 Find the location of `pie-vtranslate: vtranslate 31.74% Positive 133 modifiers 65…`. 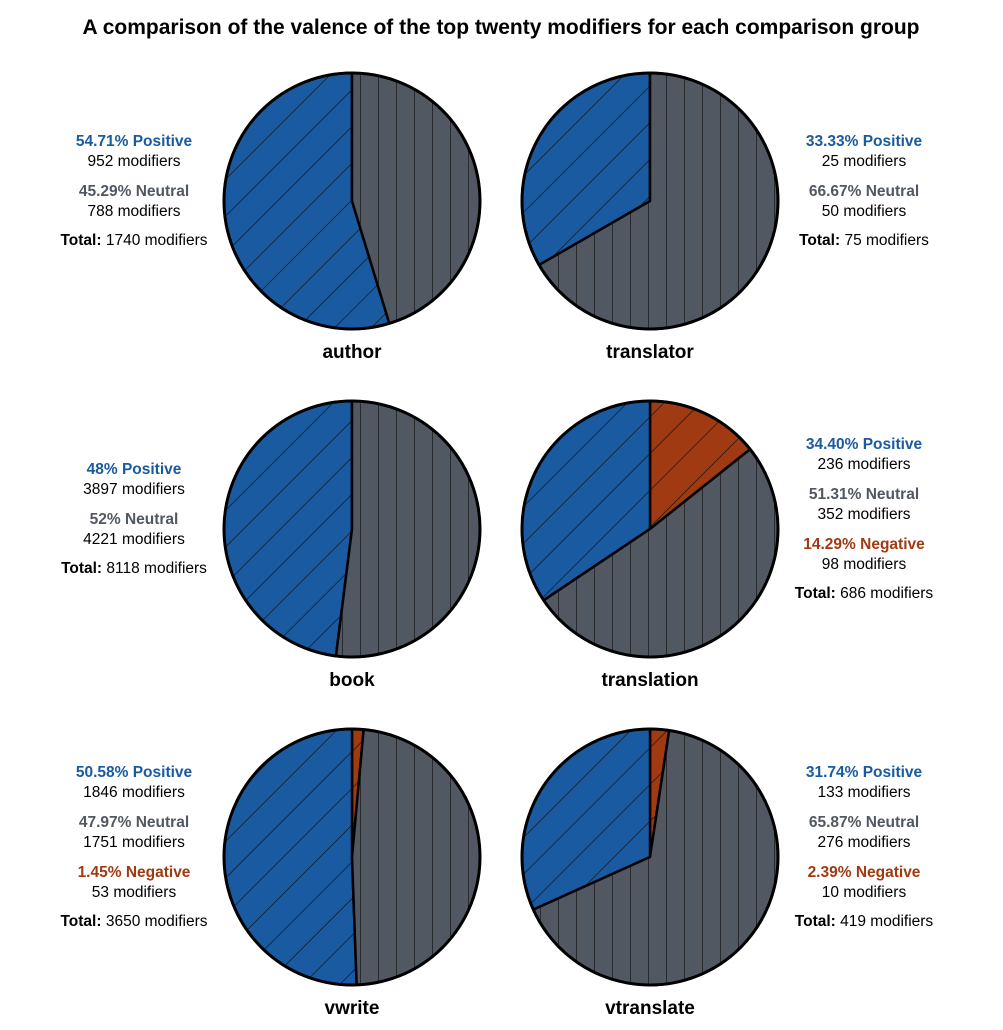

pie-vtranslate: vtranslate 31.74% Positive 133 modifiers 65… is located at coordinates (727, 873).